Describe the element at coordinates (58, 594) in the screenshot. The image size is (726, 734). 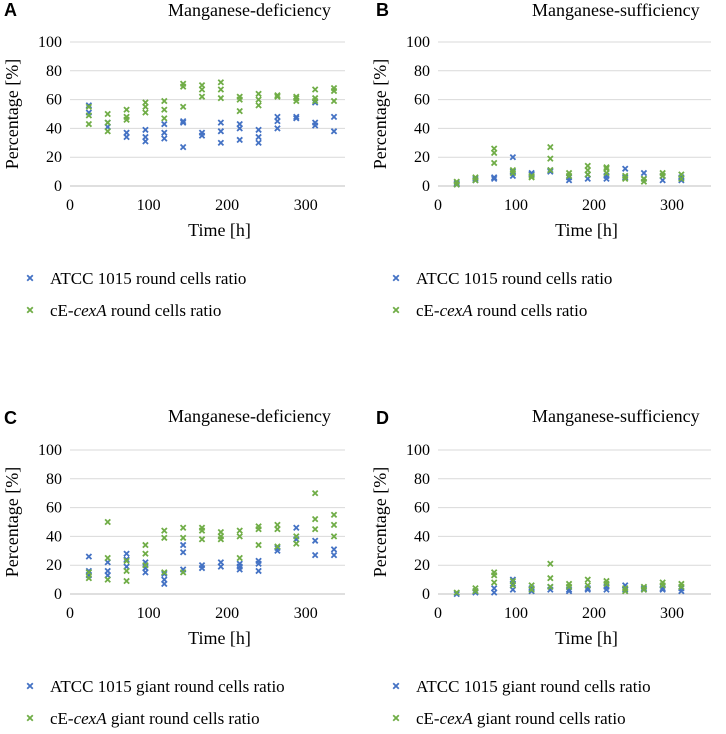
I see `y-tick-label: 0` at that location.